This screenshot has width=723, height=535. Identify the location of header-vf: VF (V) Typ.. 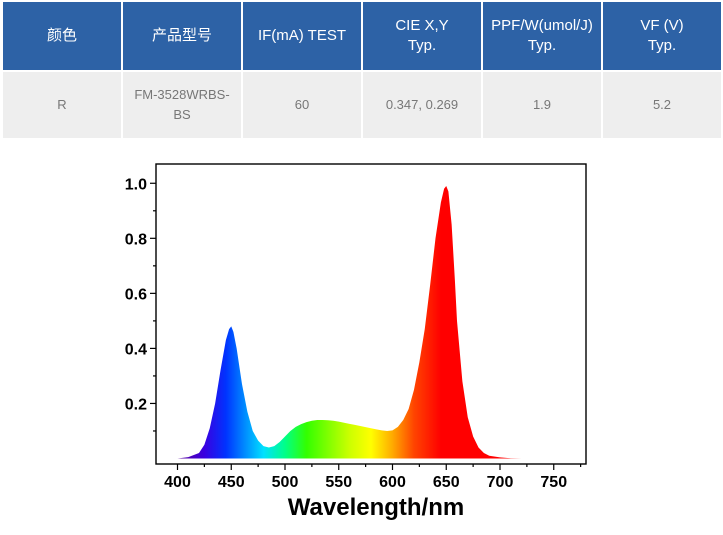
(662, 36).